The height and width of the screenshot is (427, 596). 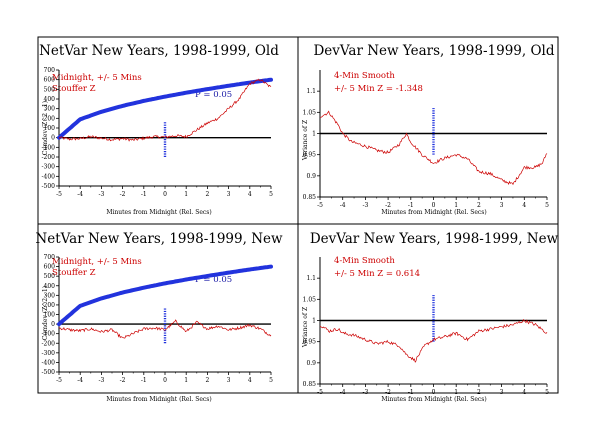 What do you see at coordinates (50, 305) in the screenshot?
I see `y-tick-label: 200` at bounding box center [50, 305].